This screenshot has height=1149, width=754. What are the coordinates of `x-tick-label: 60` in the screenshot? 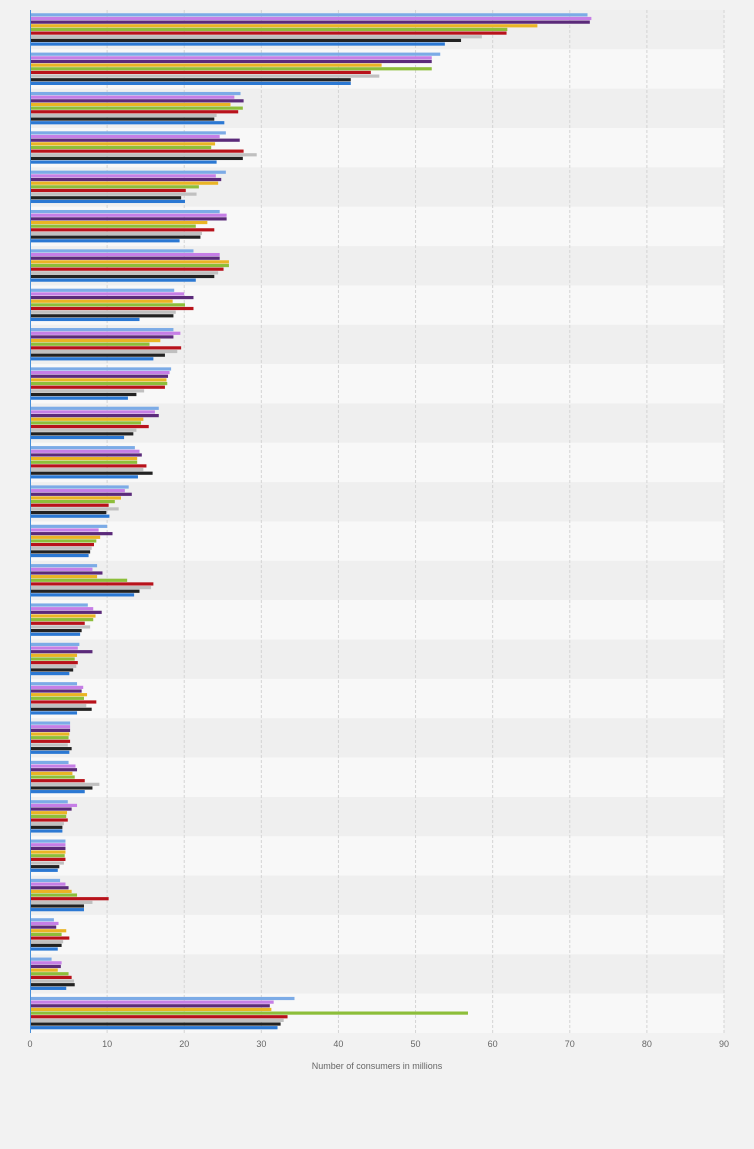 It's located at (493, 1044).